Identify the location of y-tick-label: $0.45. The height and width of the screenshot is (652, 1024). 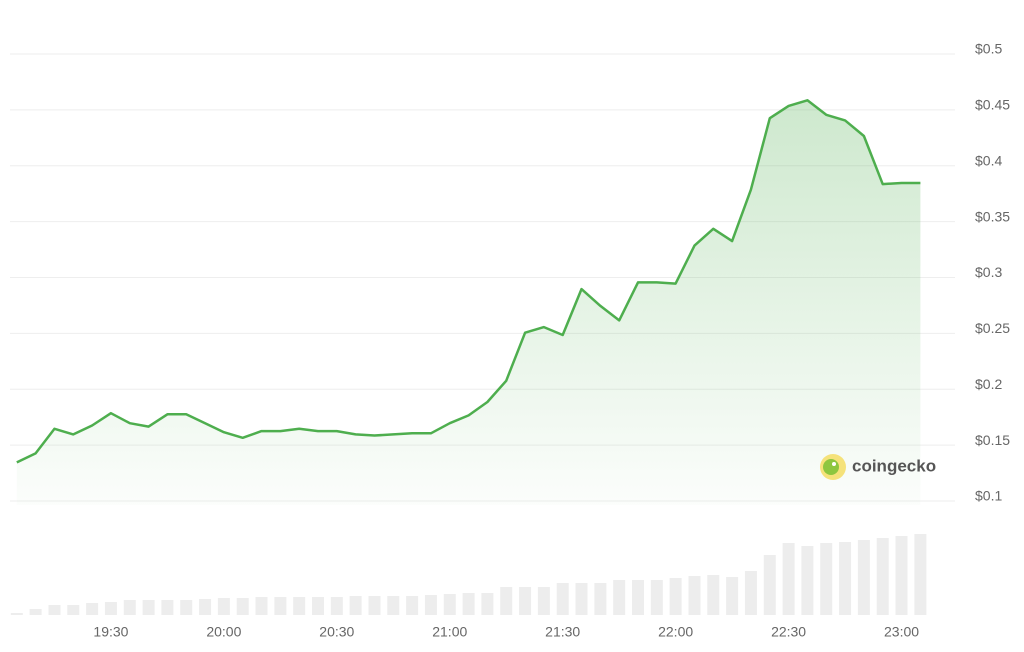
(992, 105).